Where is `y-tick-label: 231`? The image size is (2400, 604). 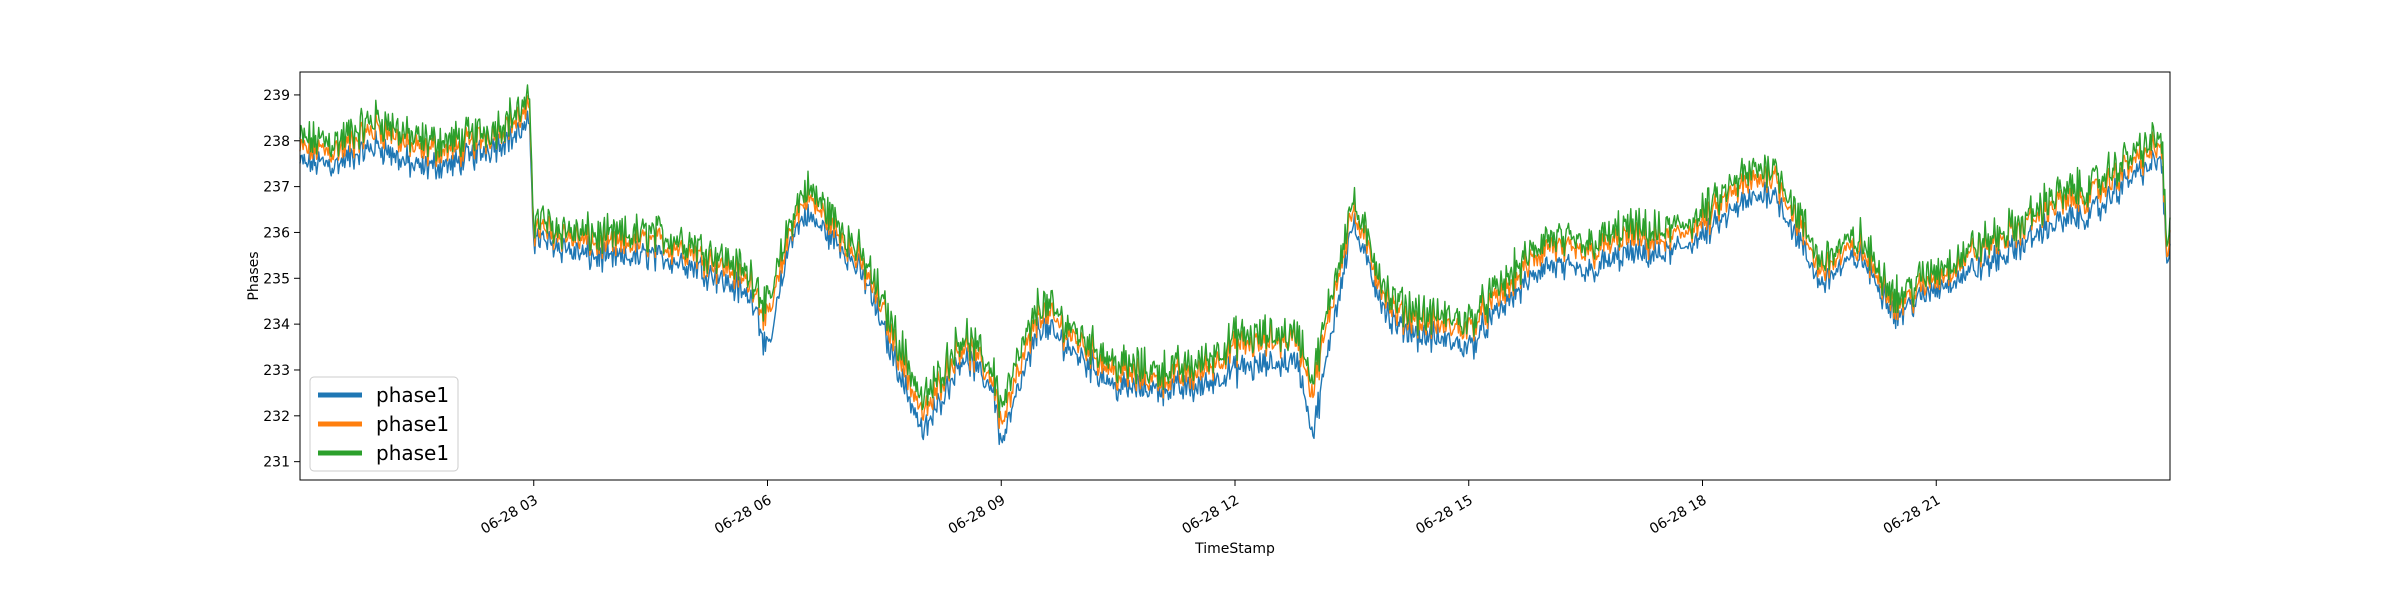
y-tick-label: 231 is located at coordinates (276, 463).